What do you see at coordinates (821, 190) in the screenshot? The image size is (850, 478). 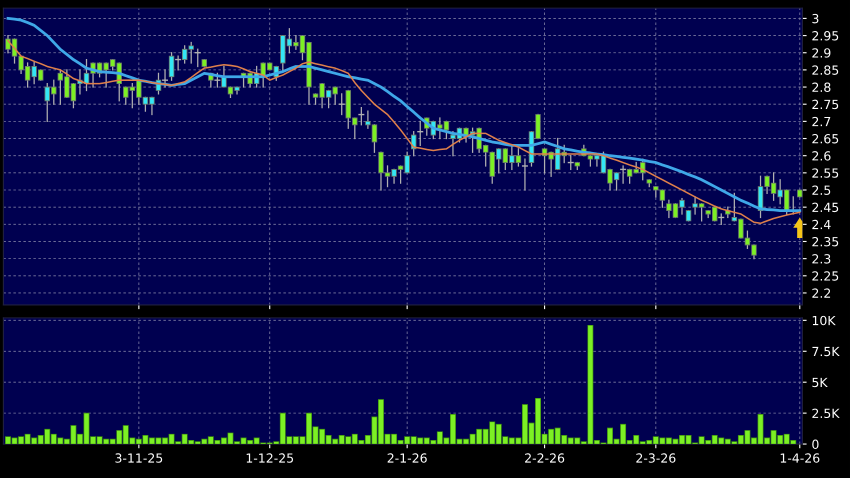 I see `y-tick-label: 2.5` at bounding box center [821, 190].